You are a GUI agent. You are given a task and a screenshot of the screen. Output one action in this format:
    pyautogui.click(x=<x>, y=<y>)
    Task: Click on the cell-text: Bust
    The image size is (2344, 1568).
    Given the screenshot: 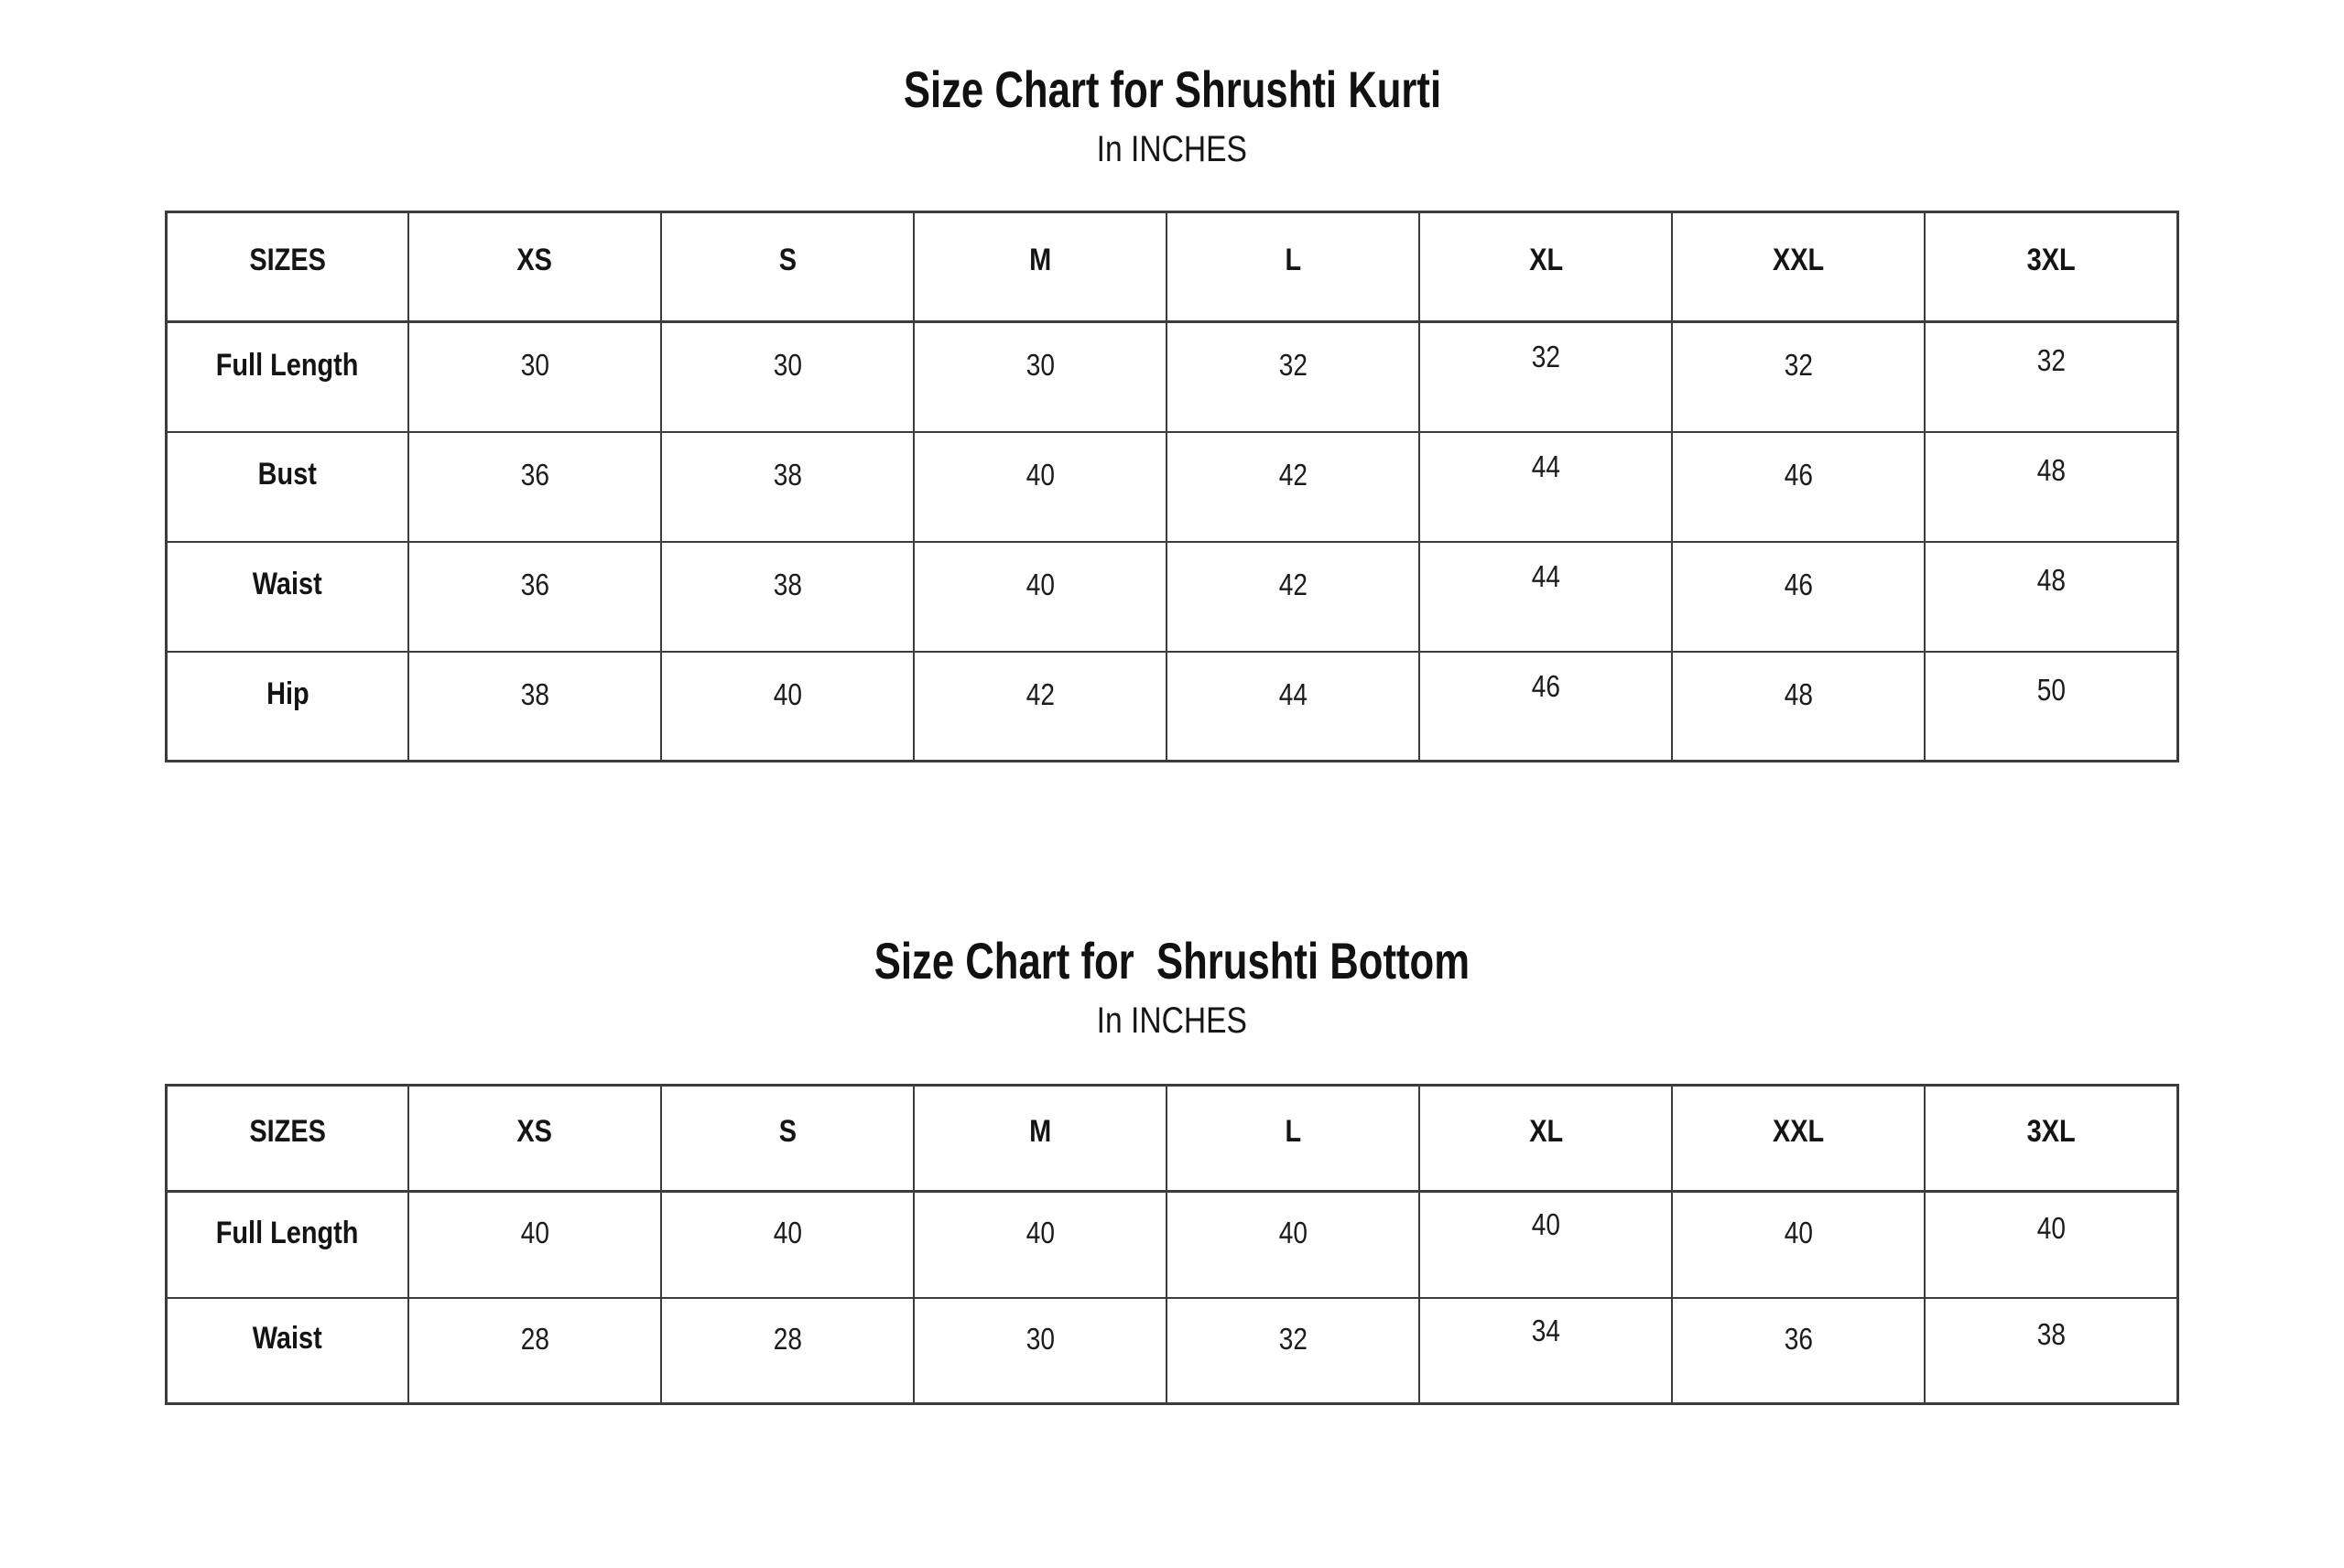 What is the action you would take?
    pyautogui.click(x=288, y=474)
    